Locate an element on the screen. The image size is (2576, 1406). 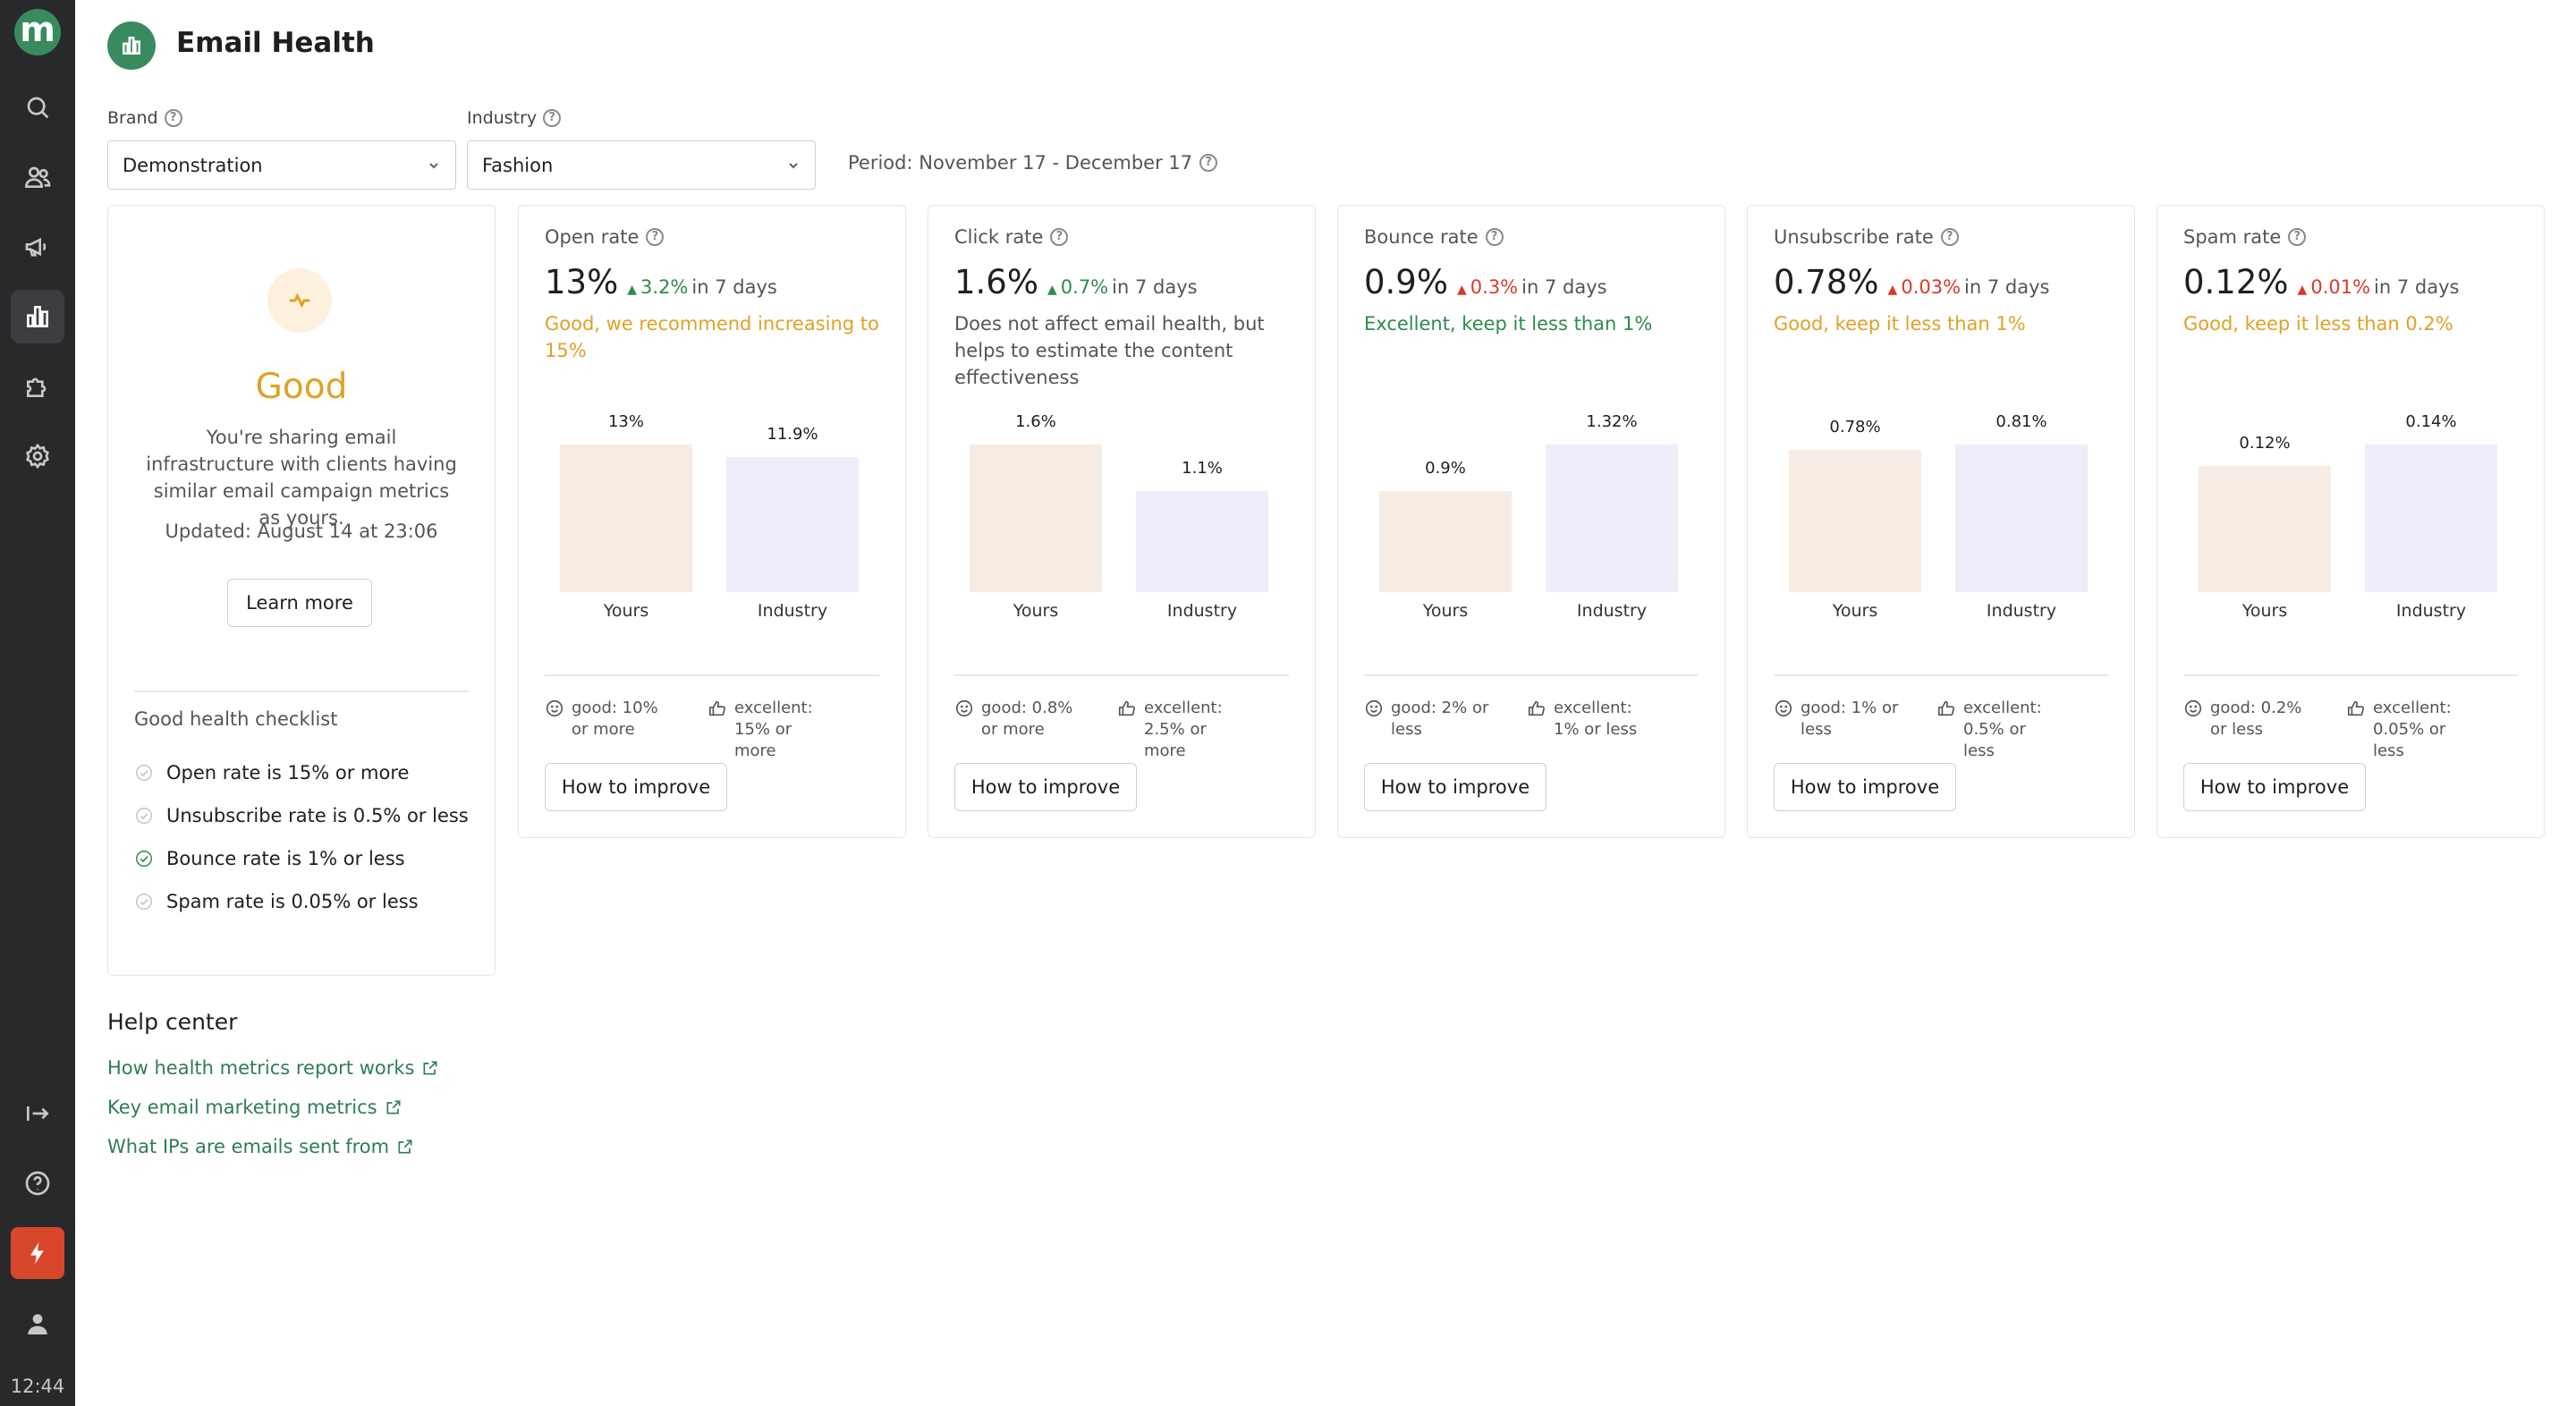
industry-label-text: Industry is located at coordinates (502, 118).